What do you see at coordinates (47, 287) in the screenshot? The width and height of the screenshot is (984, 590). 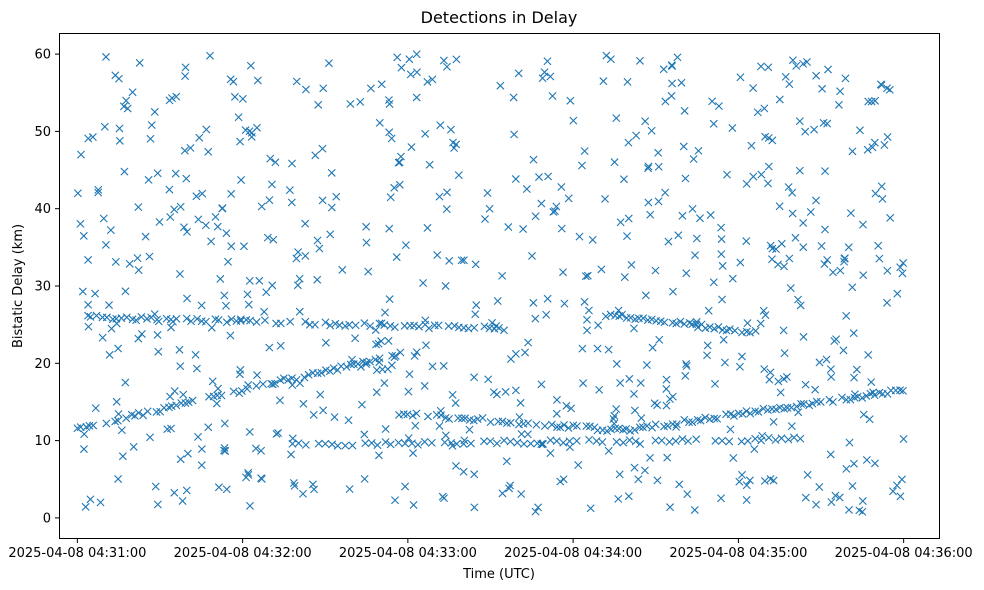 I see `y-axis: 0 10 20 30 40 50 60` at bounding box center [47, 287].